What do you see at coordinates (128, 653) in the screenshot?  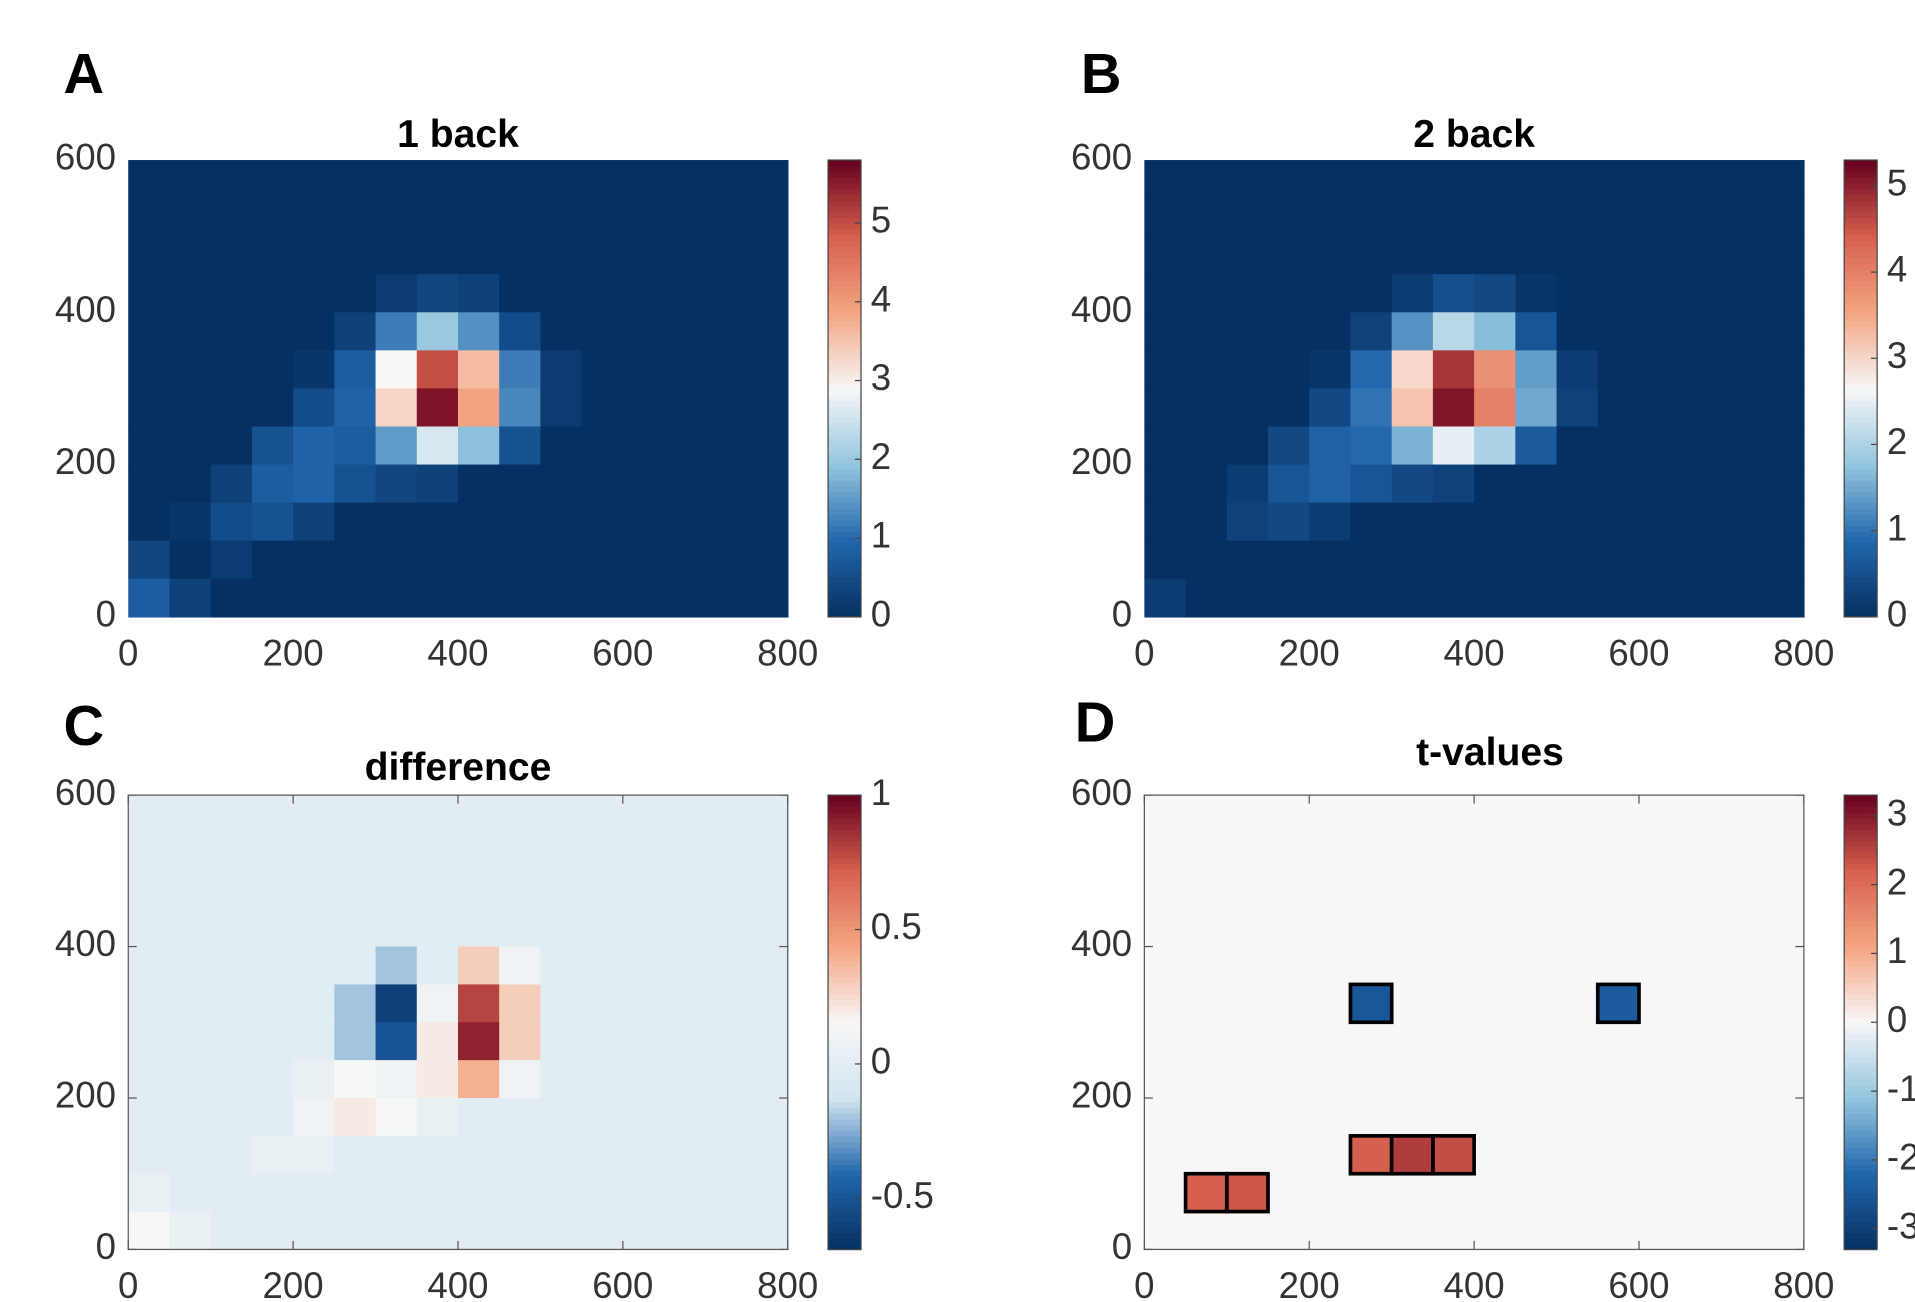 I see `x-tick-label: 0` at bounding box center [128, 653].